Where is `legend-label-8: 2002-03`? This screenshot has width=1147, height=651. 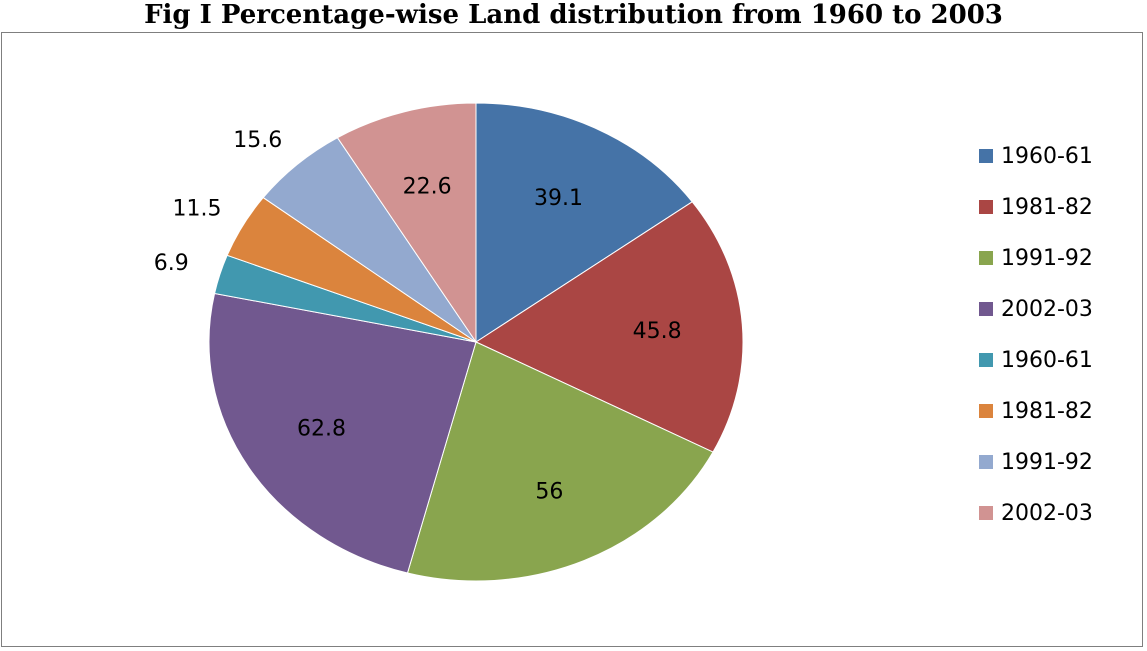
legend-label-8: 2002-03 is located at coordinates (1047, 513).